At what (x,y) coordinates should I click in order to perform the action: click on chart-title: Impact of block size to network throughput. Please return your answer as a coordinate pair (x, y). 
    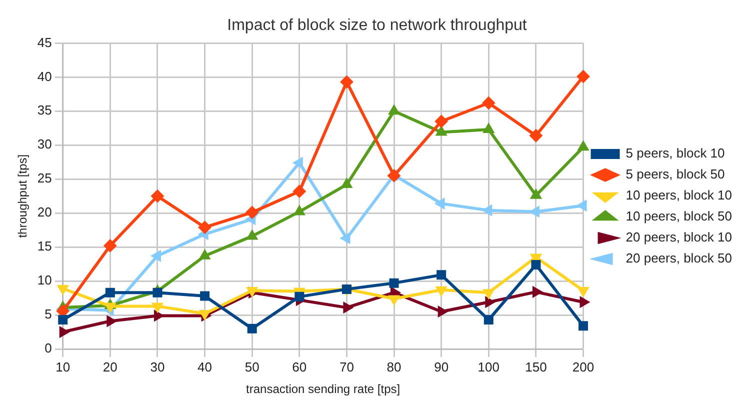
    Looking at the image, I should click on (377, 25).